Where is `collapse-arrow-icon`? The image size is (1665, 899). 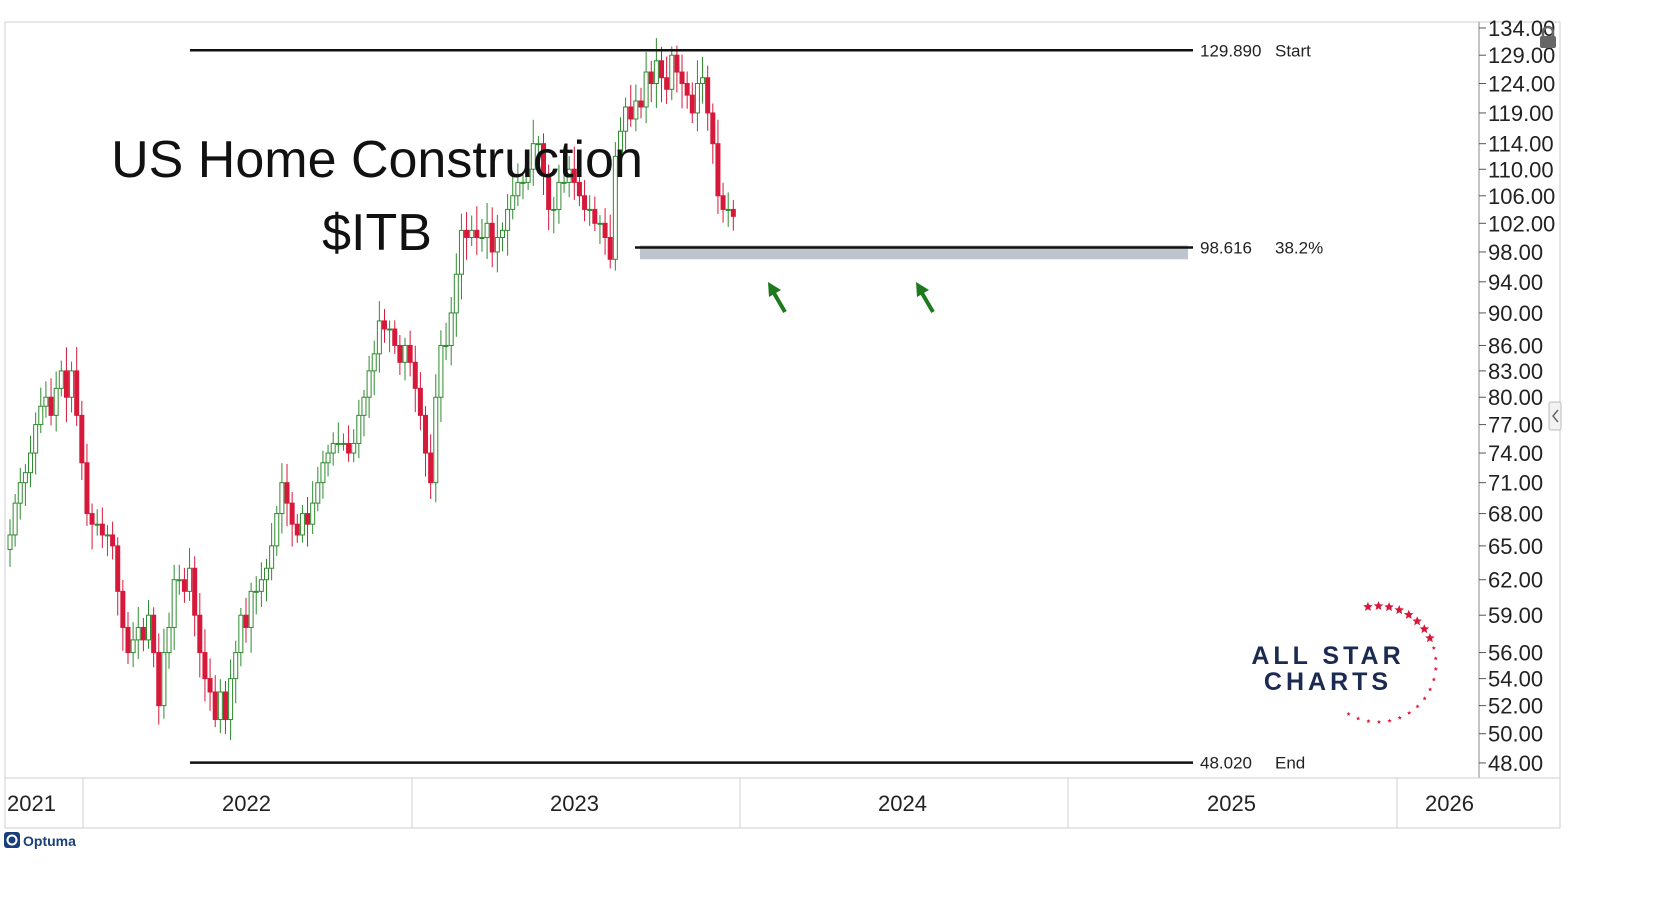
collapse-arrow-icon is located at coordinates (1555, 416).